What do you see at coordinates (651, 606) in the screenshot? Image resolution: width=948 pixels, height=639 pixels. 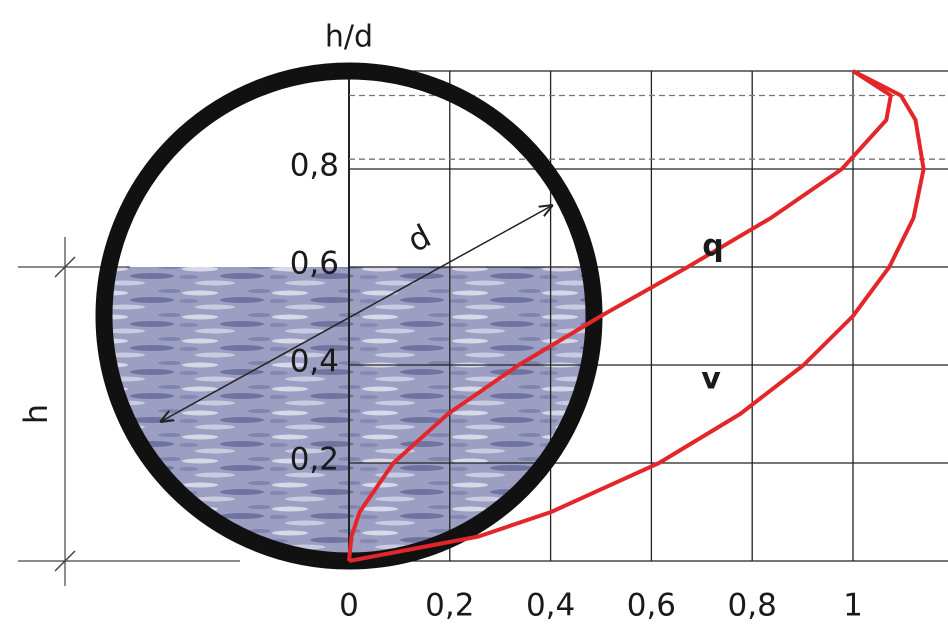 I see `x-tick-label: 0,6` at bounding box center [651, 606].